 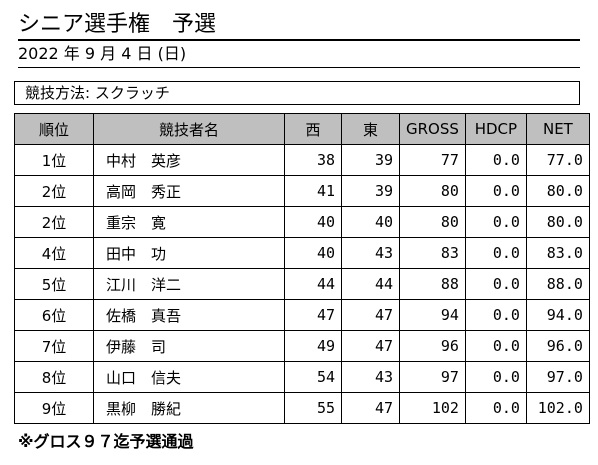 What do you see at coordinates (189, 191) in the screenshot?
I see `table-cell: 高岡 秀正` at bounding box center [189, 191].